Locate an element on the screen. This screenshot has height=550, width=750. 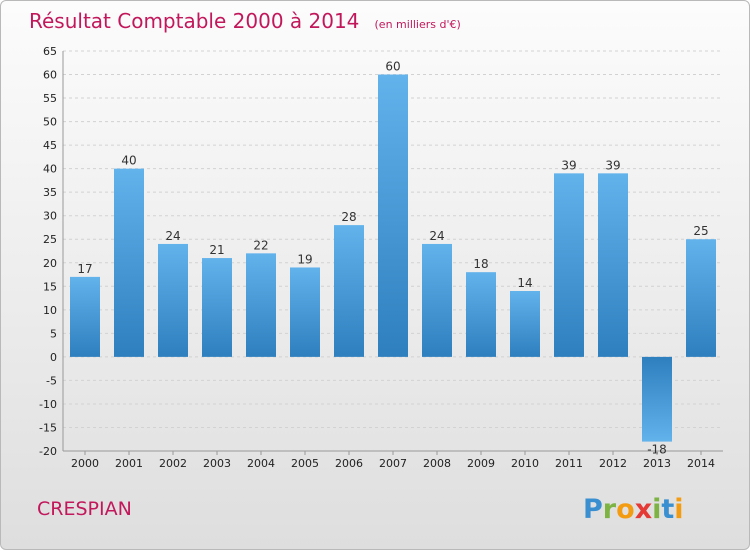
x-tick-label-2004: 2004 is located at coordinates (261, 463).